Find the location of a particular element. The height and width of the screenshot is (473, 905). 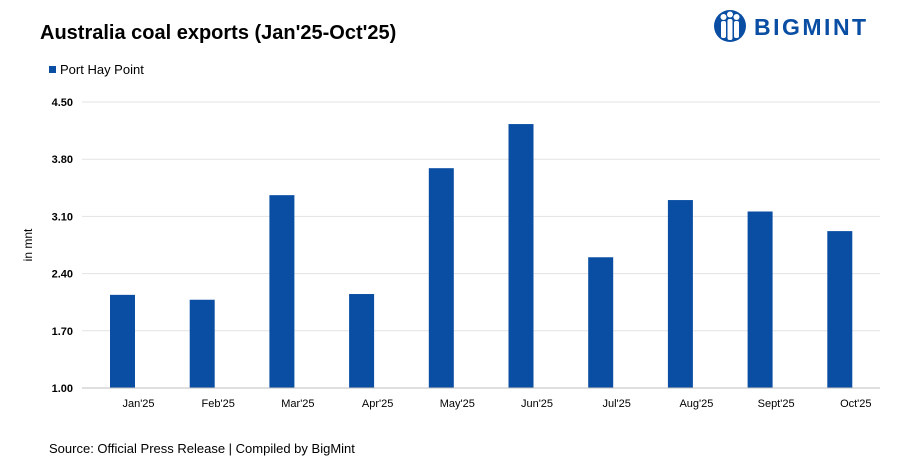

y-tick-label: 2.40 is located at coordinates (62, 275).